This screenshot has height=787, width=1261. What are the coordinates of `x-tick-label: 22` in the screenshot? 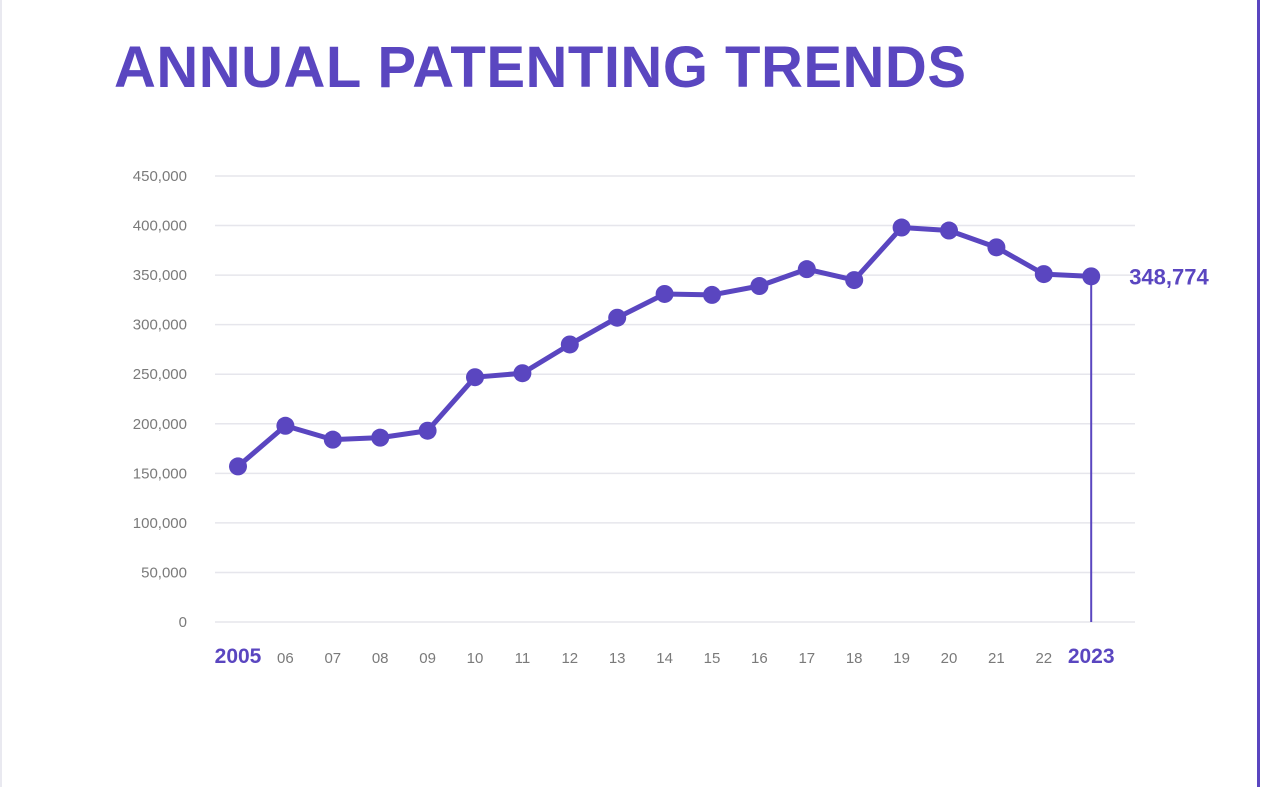 It's located at (1043, 658).